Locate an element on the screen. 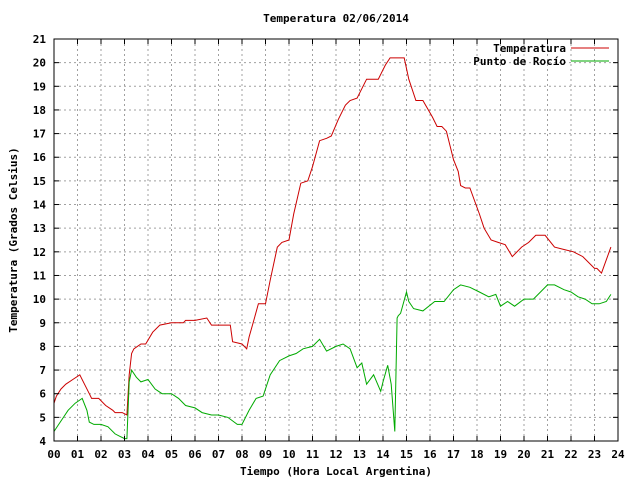 The image size is (640, 480). legend: Temperatura Punto de Rocío is located at coordinates (541, 55).